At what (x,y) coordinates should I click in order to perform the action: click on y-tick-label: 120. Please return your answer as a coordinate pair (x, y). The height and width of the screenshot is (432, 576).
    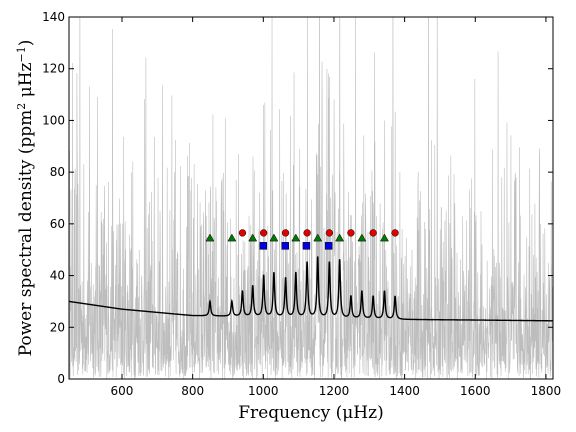
    Looking at the image, I should click on (53, 69).